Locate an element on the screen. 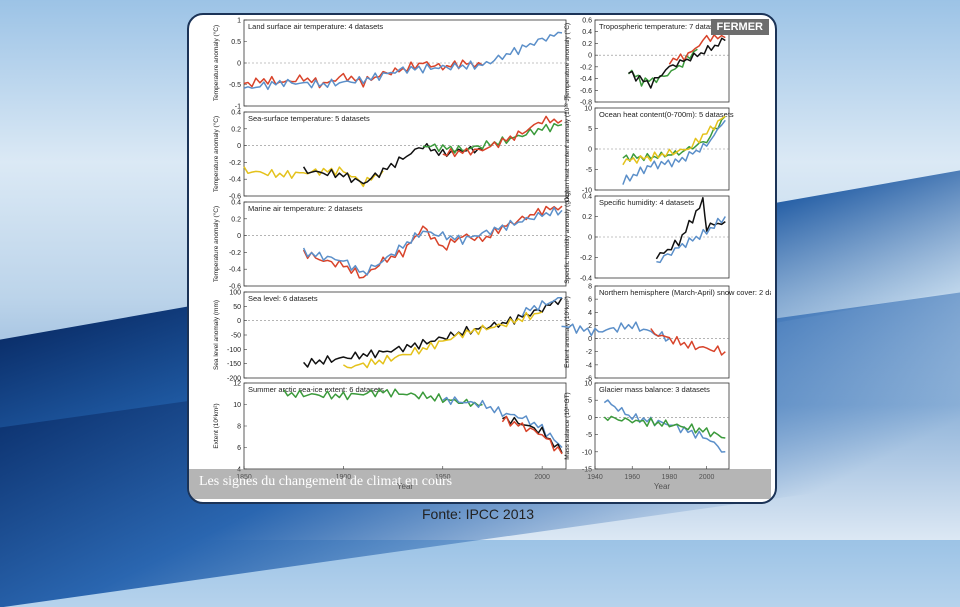  y-tick-label: -6 is located at coordinates (589, 379).